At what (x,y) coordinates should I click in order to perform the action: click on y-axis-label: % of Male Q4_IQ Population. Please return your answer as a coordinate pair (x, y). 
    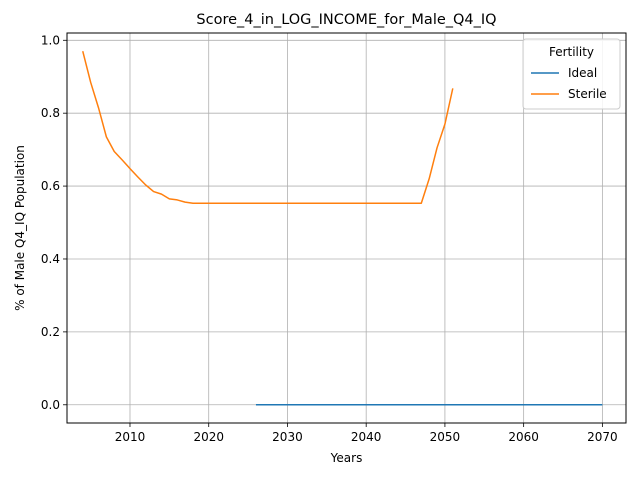
    Looking at the image, I should click on (20, 228).